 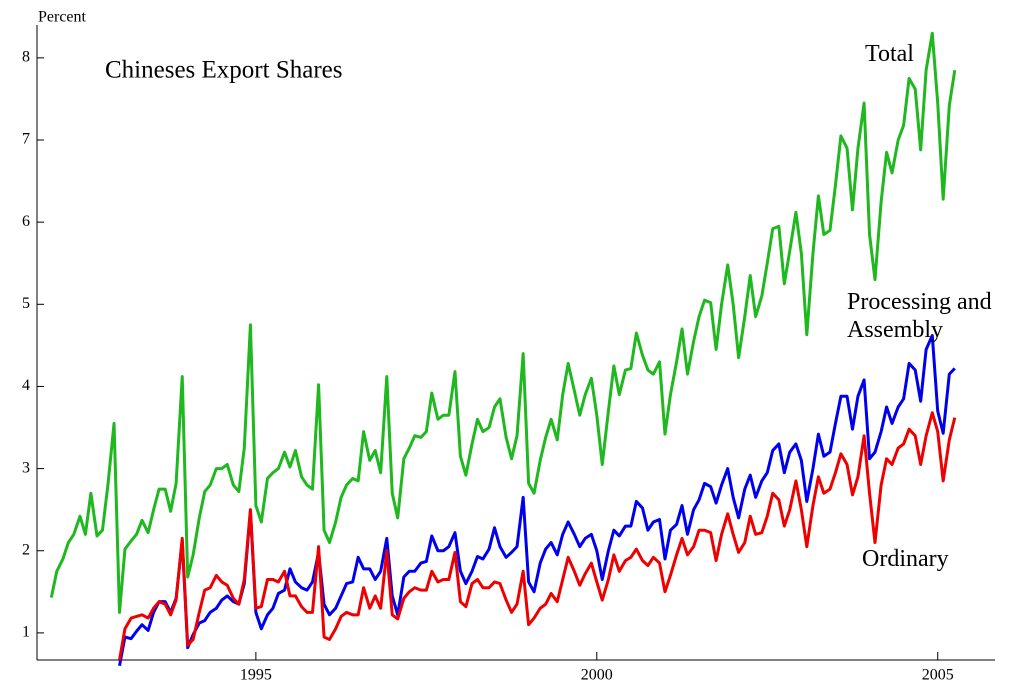 I want to click on y-tick-label: 8, so click(x=26, y=57).